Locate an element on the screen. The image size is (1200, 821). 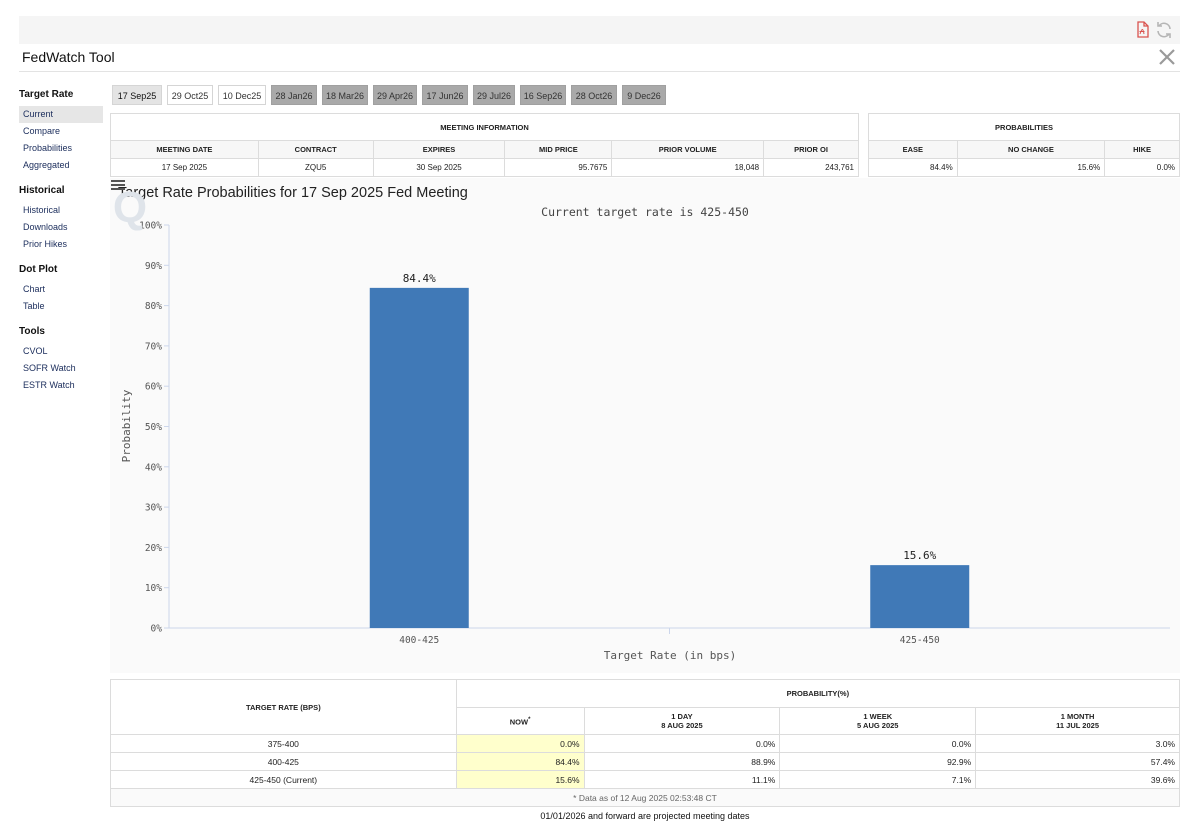
now-label: NOW is located at coordinates (519, 722).